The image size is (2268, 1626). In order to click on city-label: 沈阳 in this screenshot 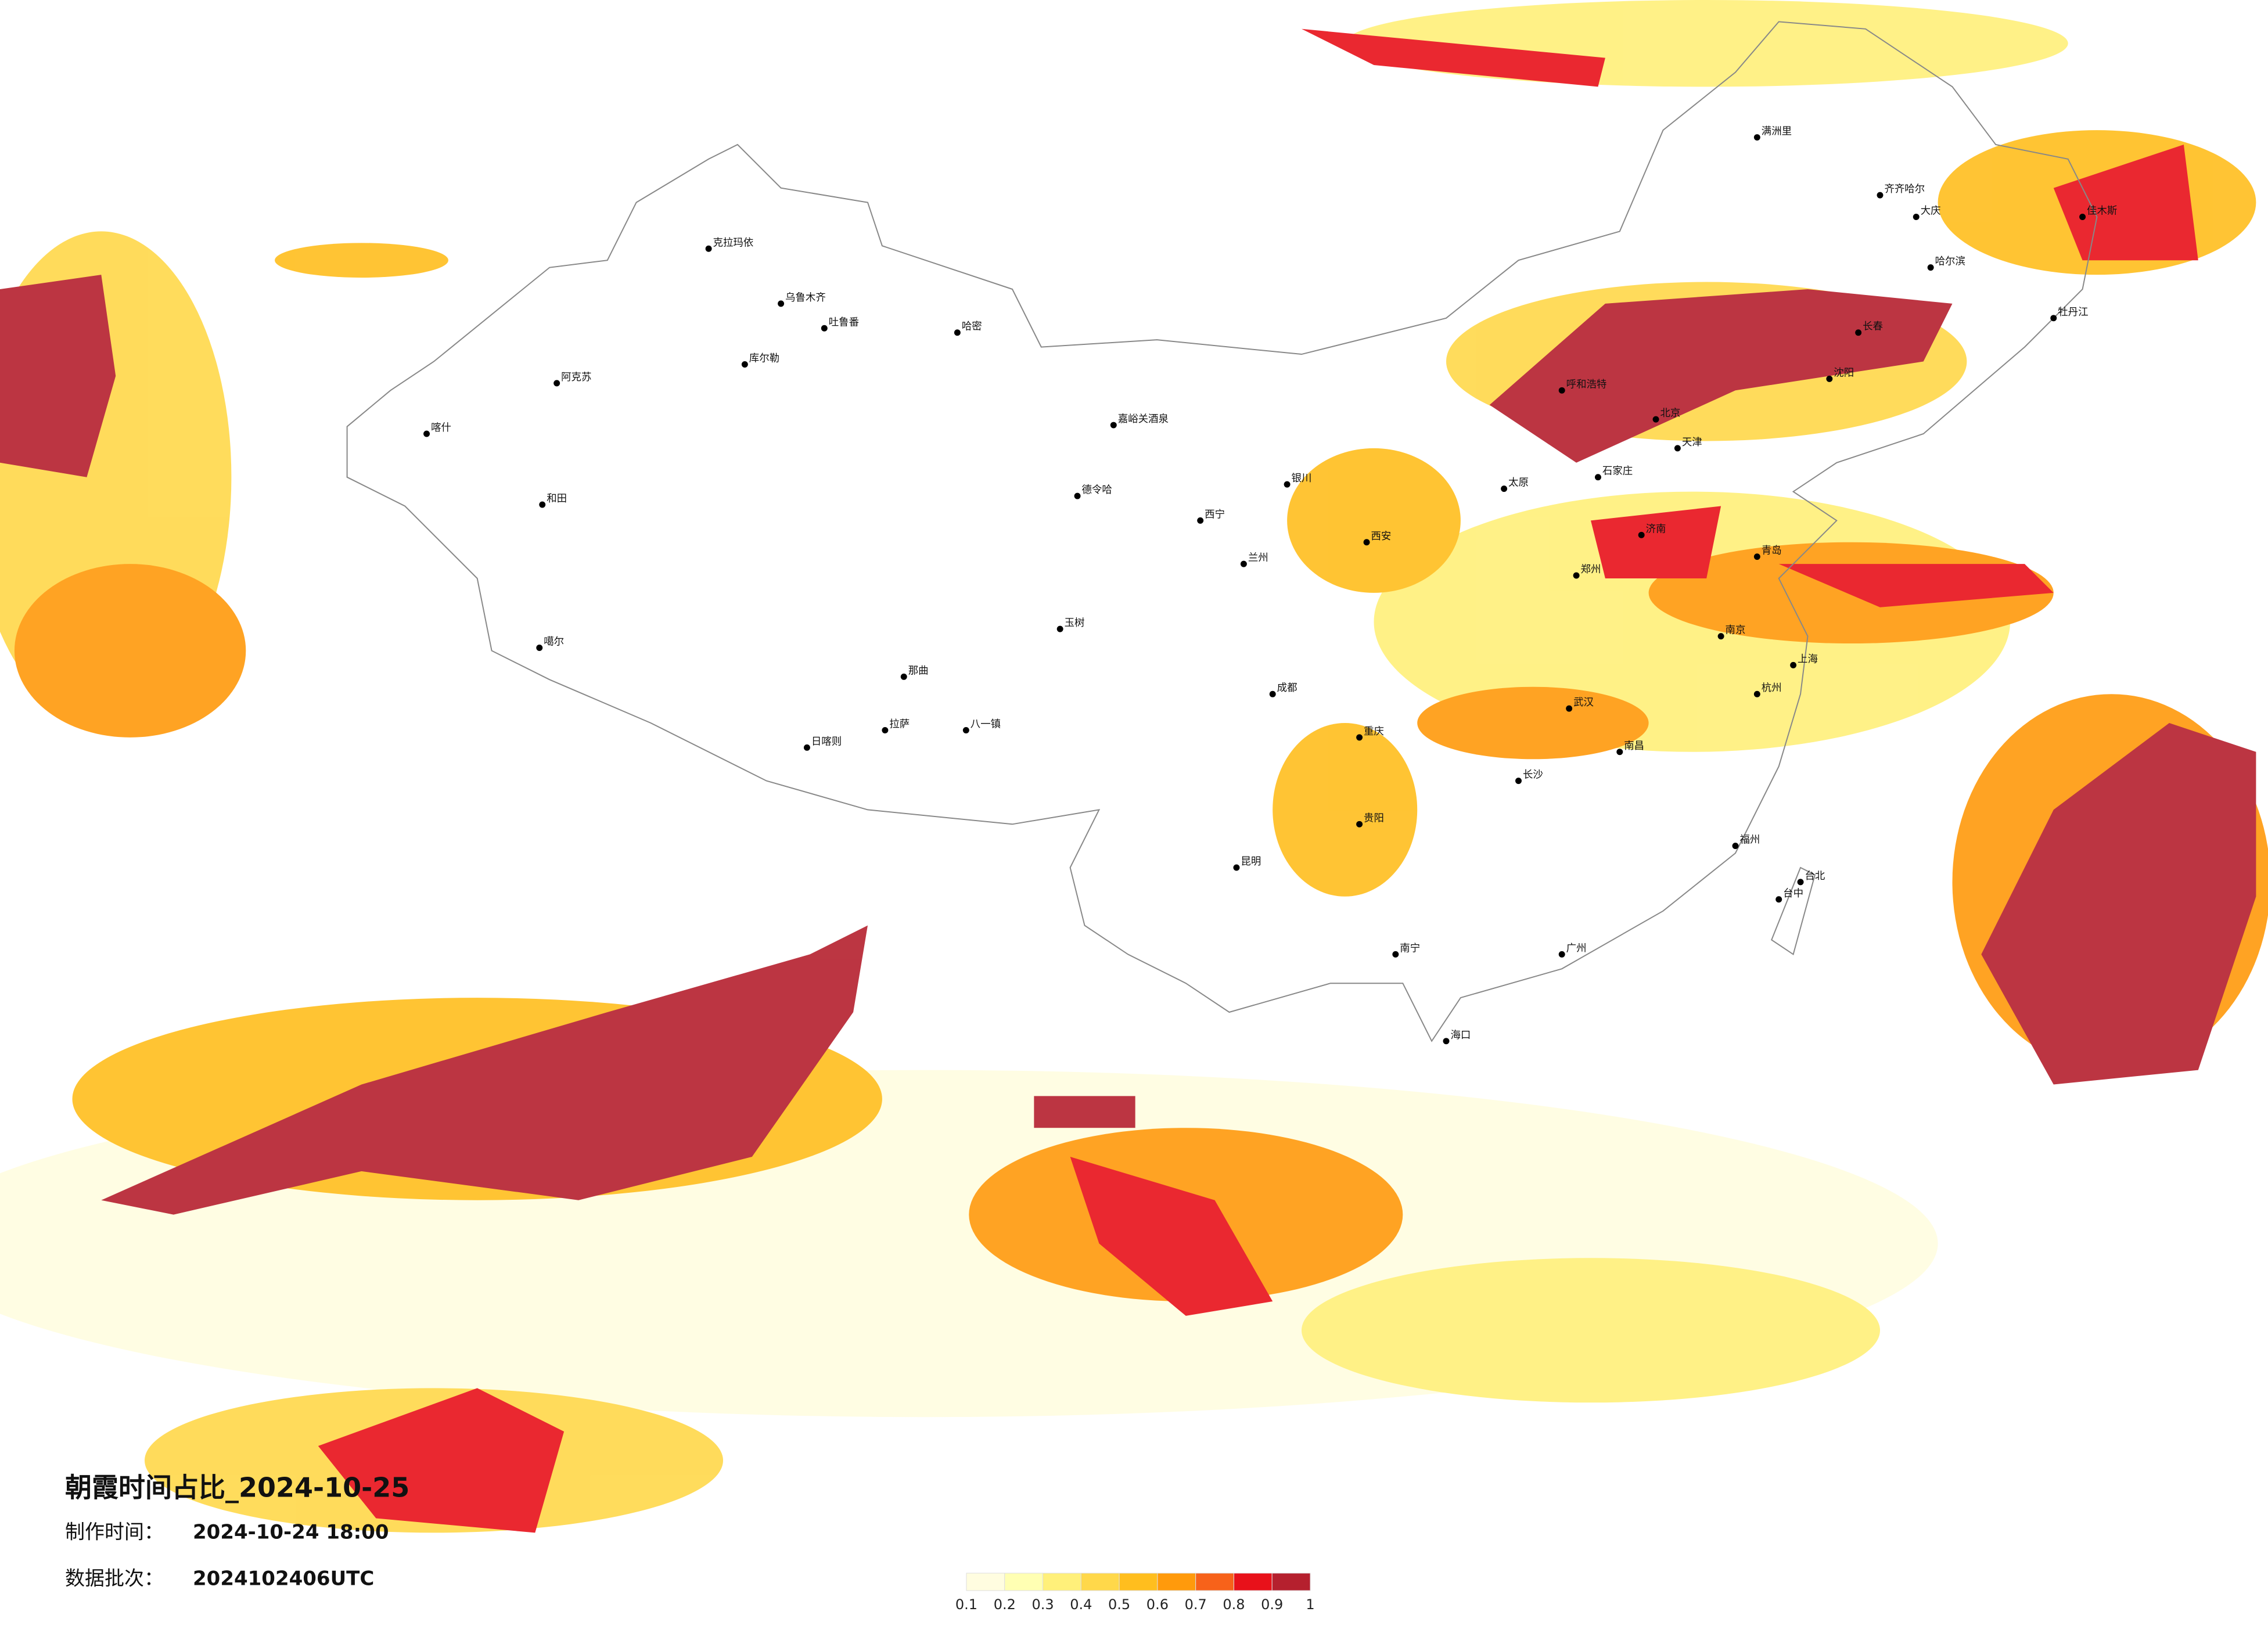, I will do `click(1844, 373)`.